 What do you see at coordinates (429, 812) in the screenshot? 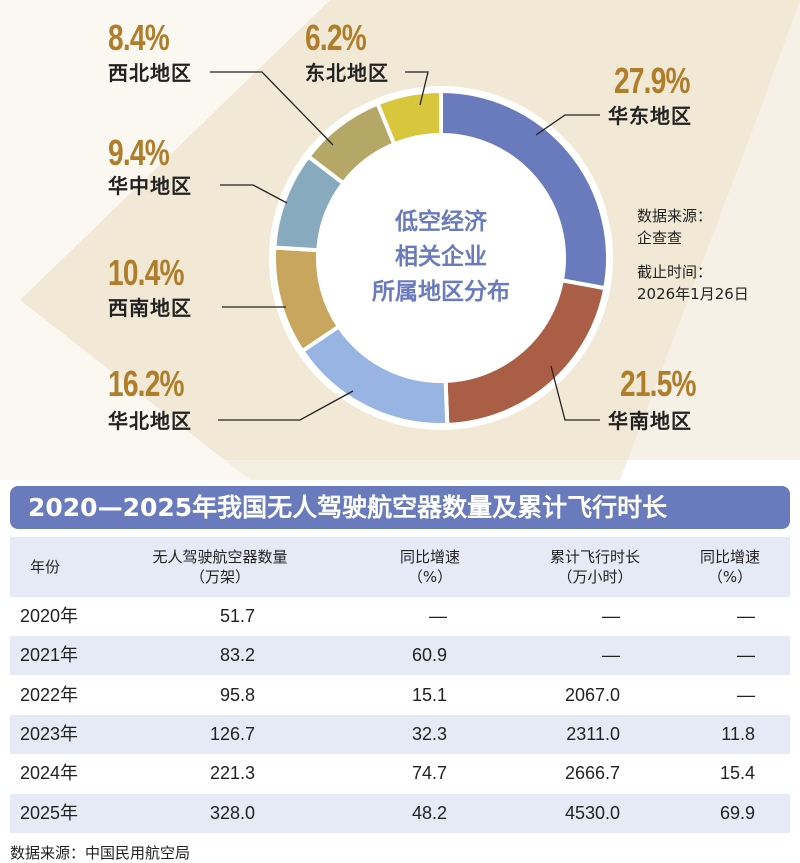
I see `table-cell: 48.2` at bounding box center [429, 812].